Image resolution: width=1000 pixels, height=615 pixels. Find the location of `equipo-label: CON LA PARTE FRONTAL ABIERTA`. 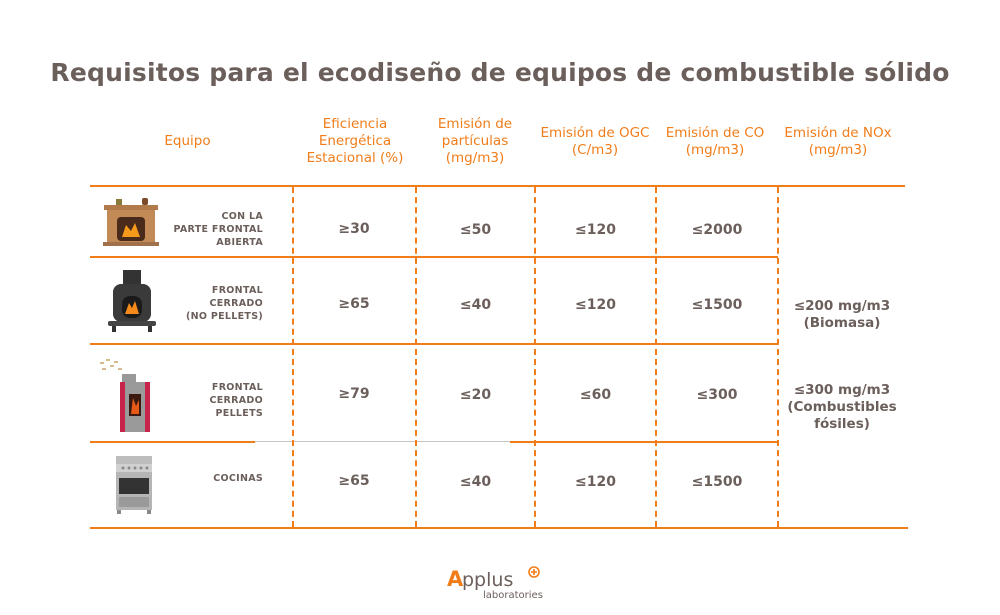

equipo-label: CON LA PARTE FRONTAL ABIERTA is located at coordinates (211, 229).